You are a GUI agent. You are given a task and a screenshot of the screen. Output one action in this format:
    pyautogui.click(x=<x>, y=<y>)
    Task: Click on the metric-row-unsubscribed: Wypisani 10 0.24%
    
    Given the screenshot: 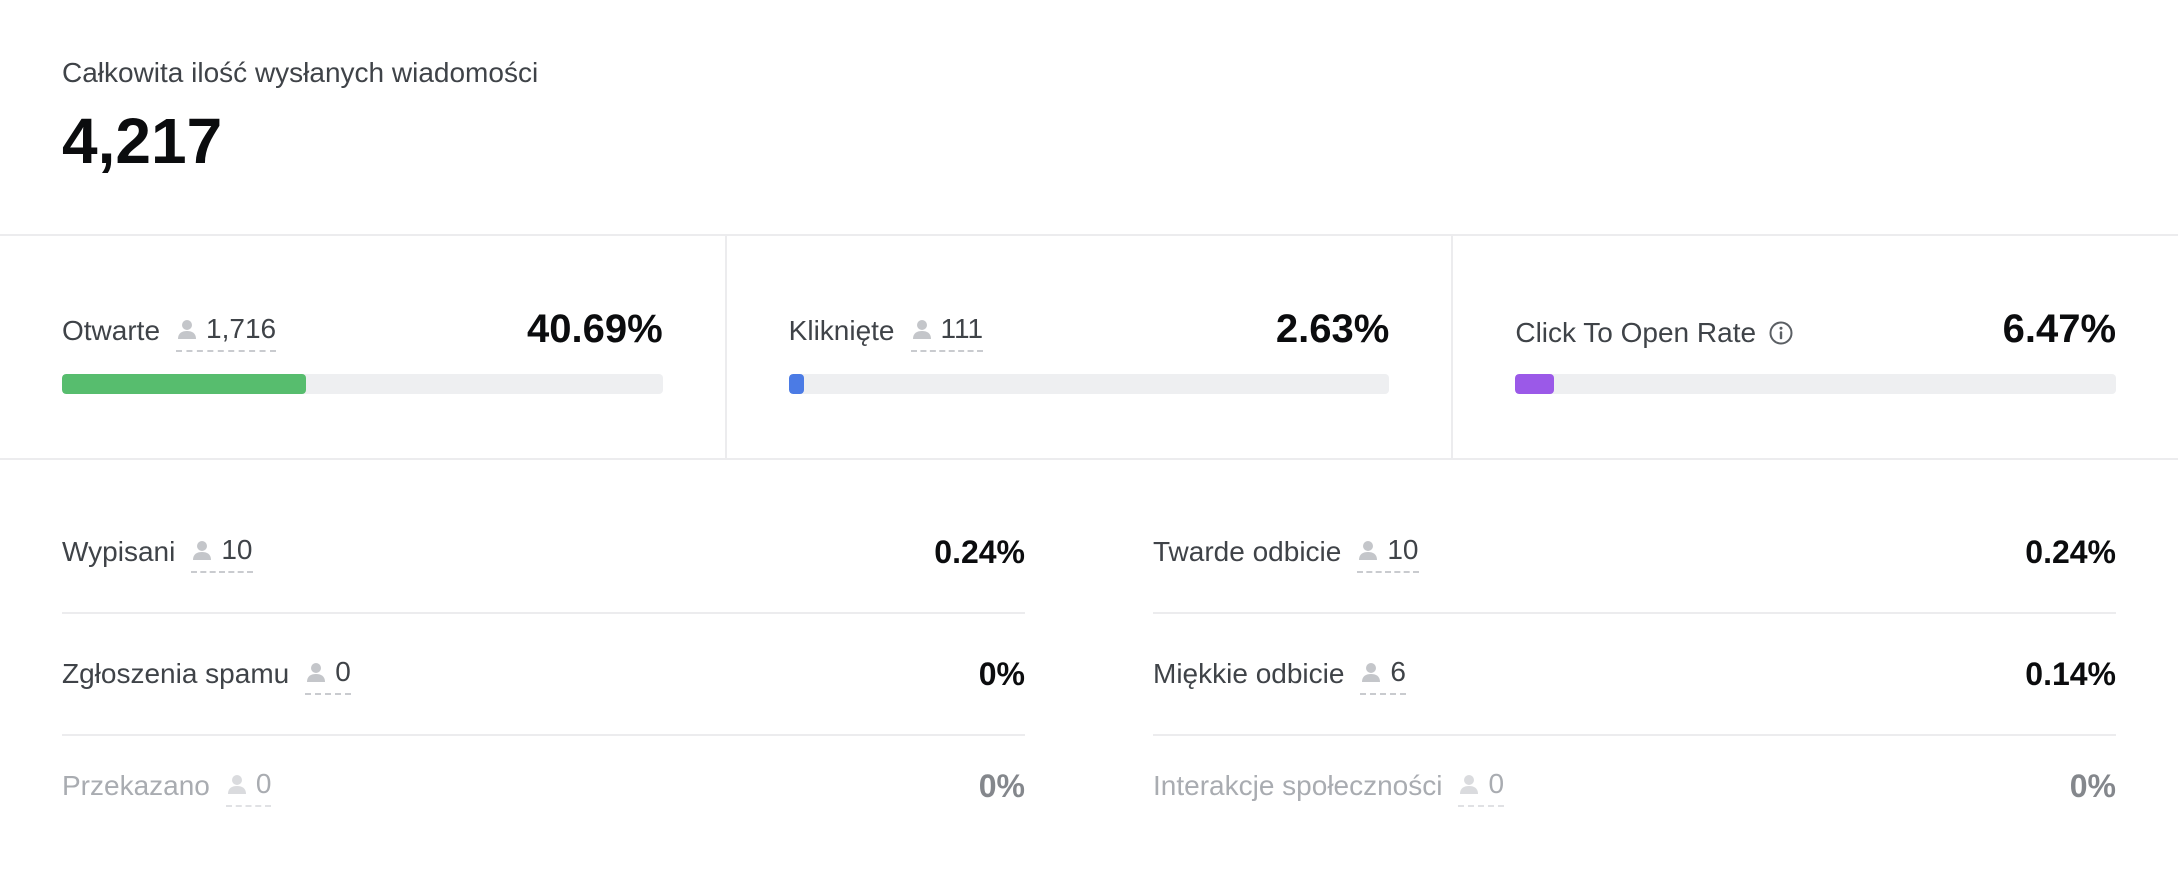 What is the action you would take?
    pyautogui.click(x=543, y=553)
    